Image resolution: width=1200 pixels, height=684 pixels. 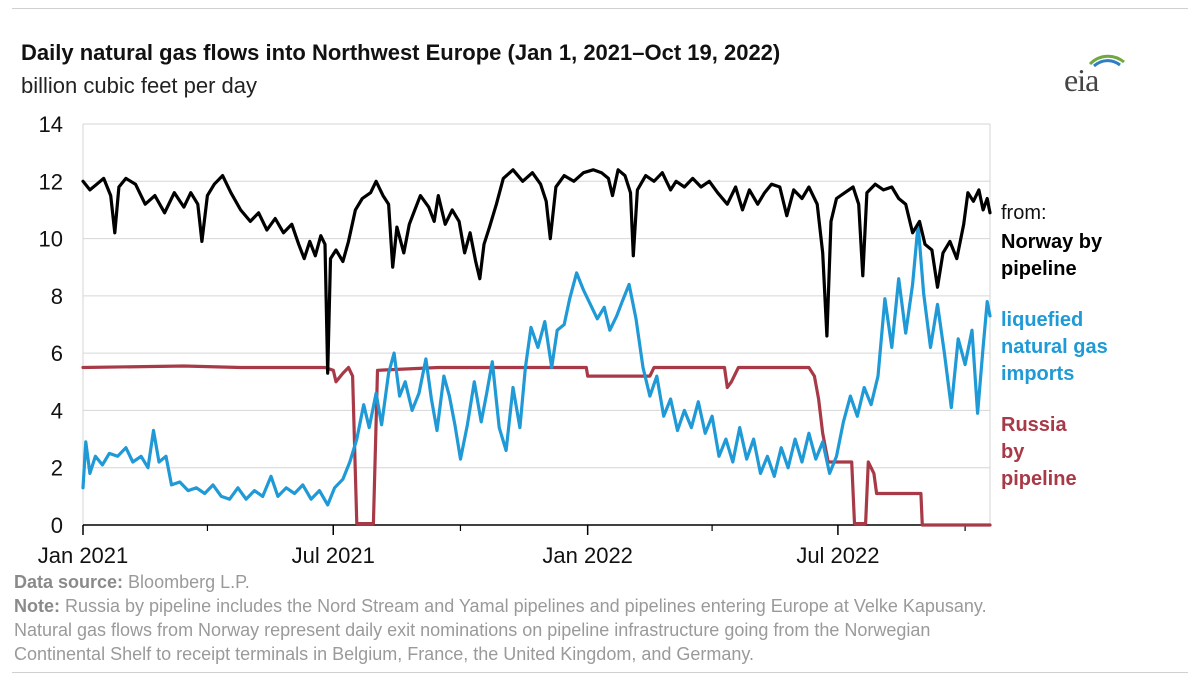 What do you see at coordinates (600, 672) in the screenshot?
I see `bottom-rule` at bounding box center [600, 672].